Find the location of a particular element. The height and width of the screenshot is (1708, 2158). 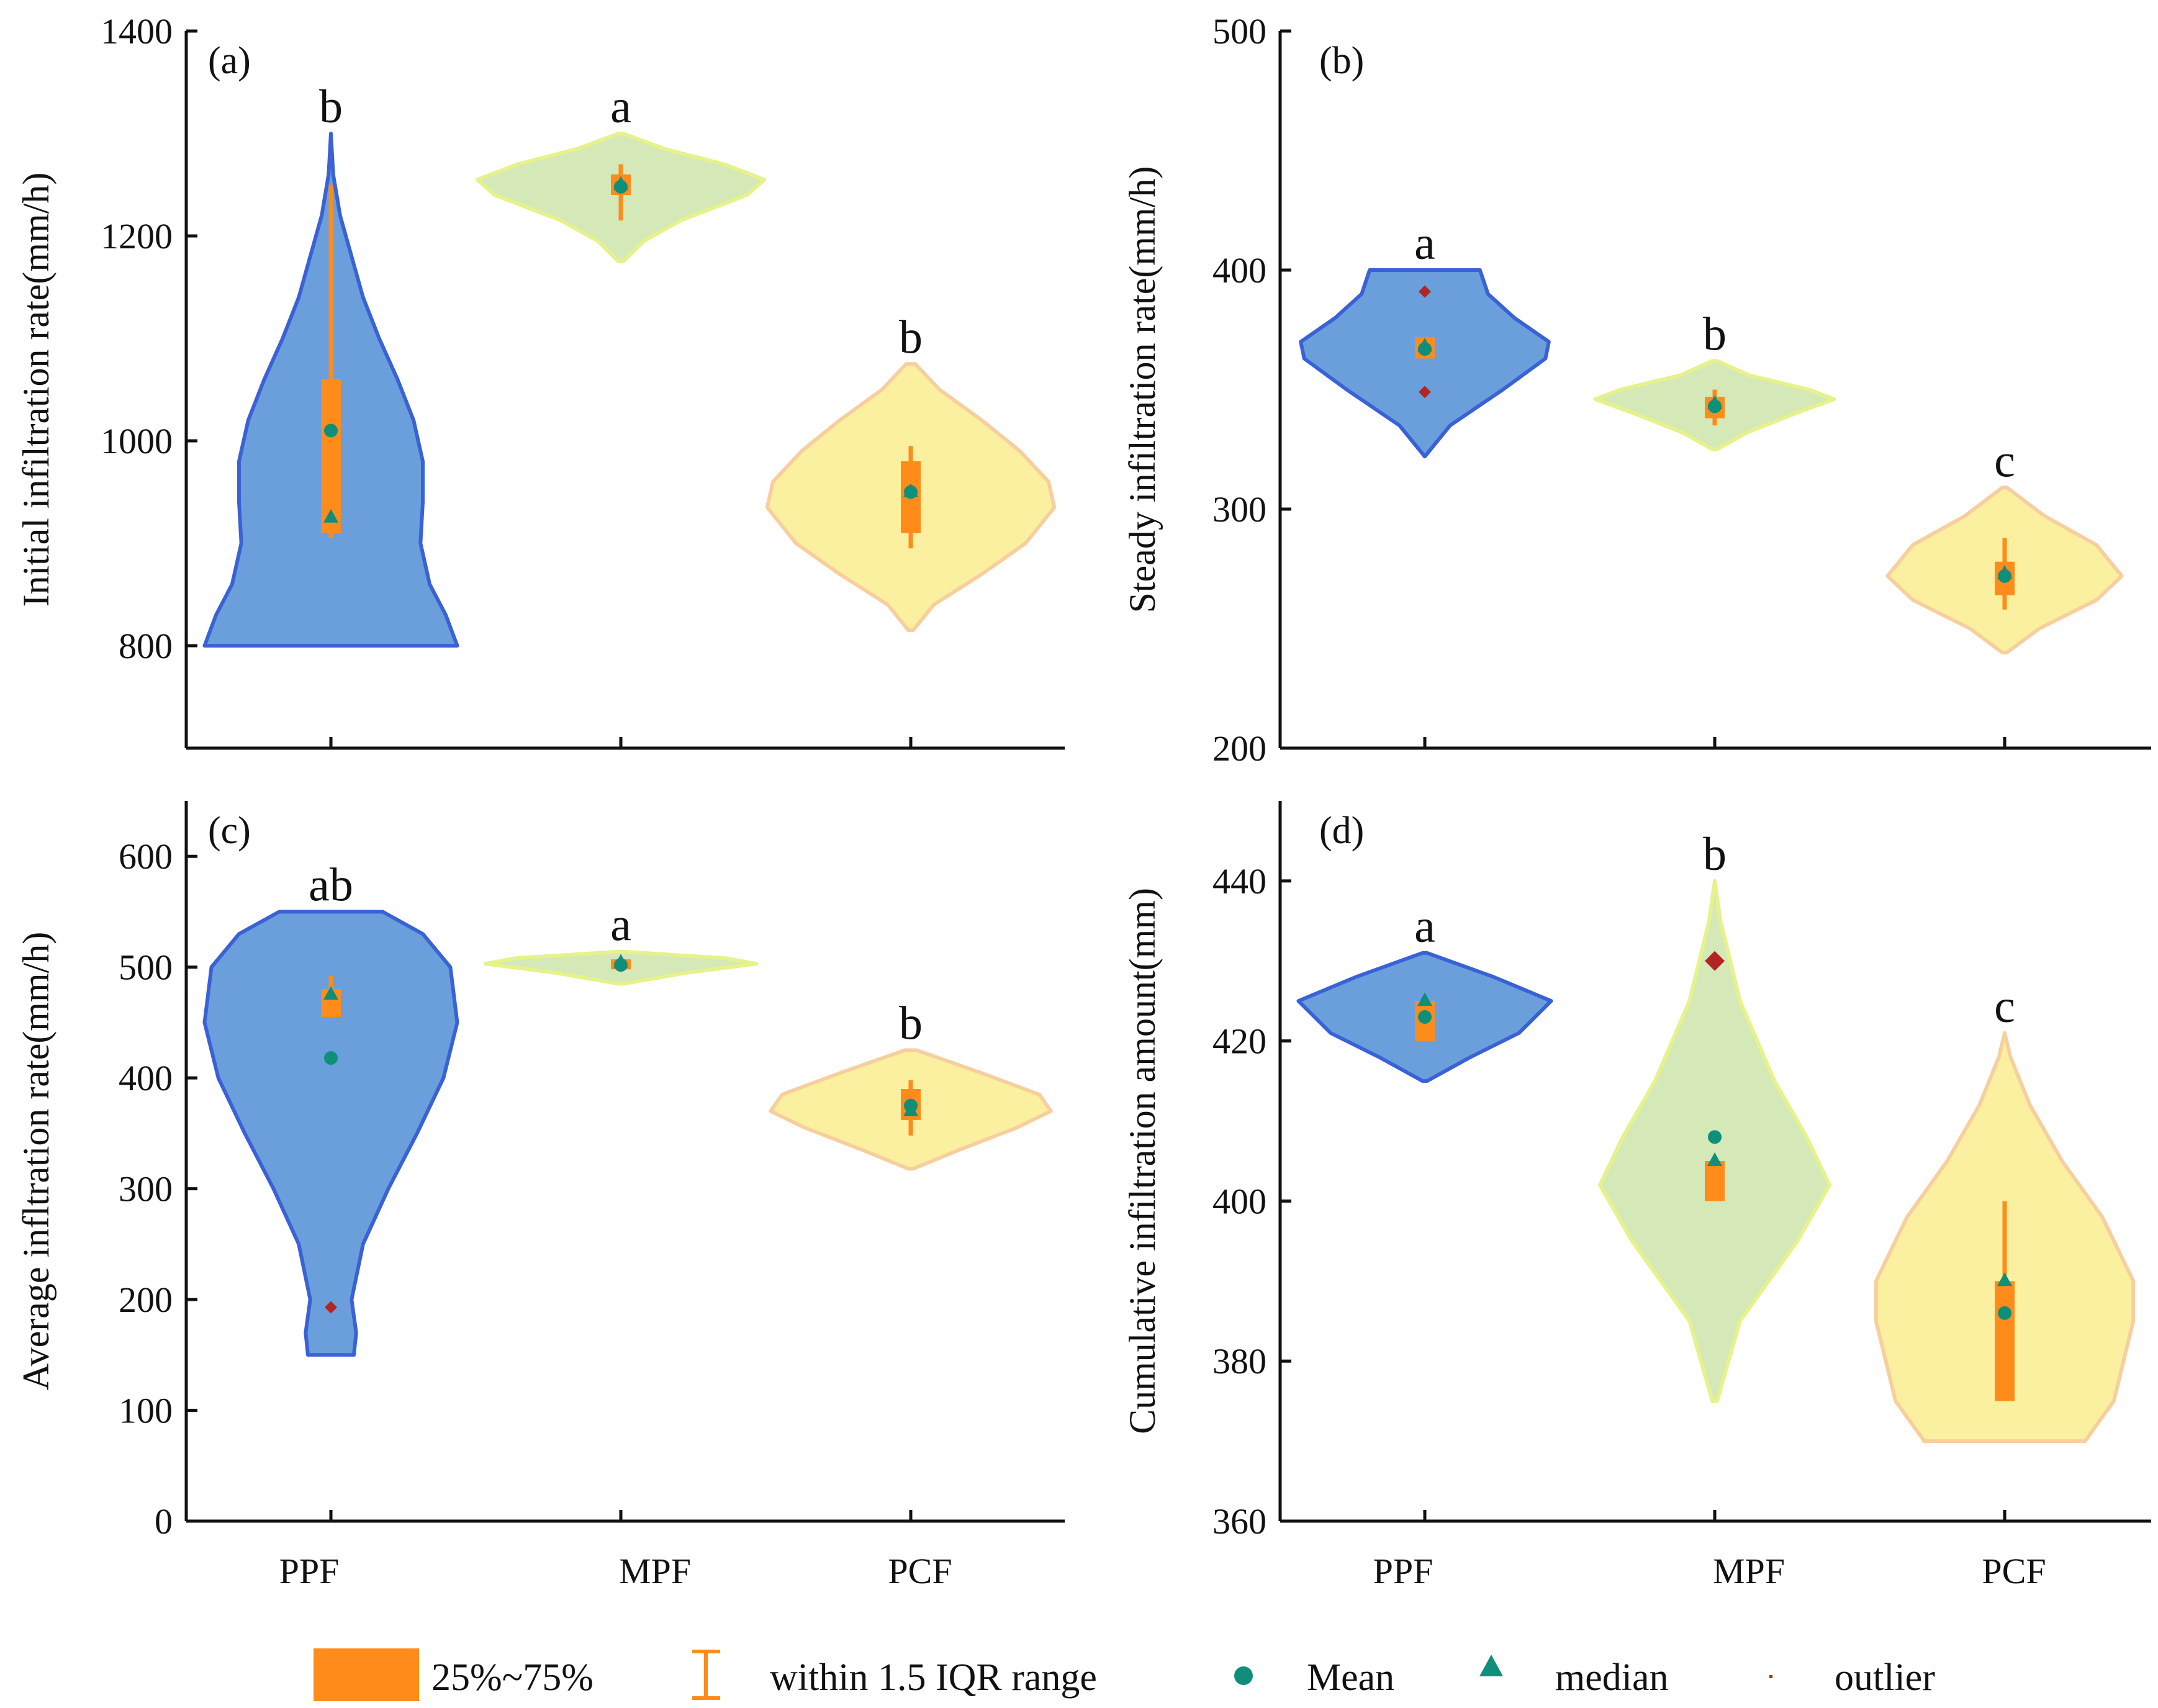

mean-marker-ppf-a is located at coordinates (331, 430).